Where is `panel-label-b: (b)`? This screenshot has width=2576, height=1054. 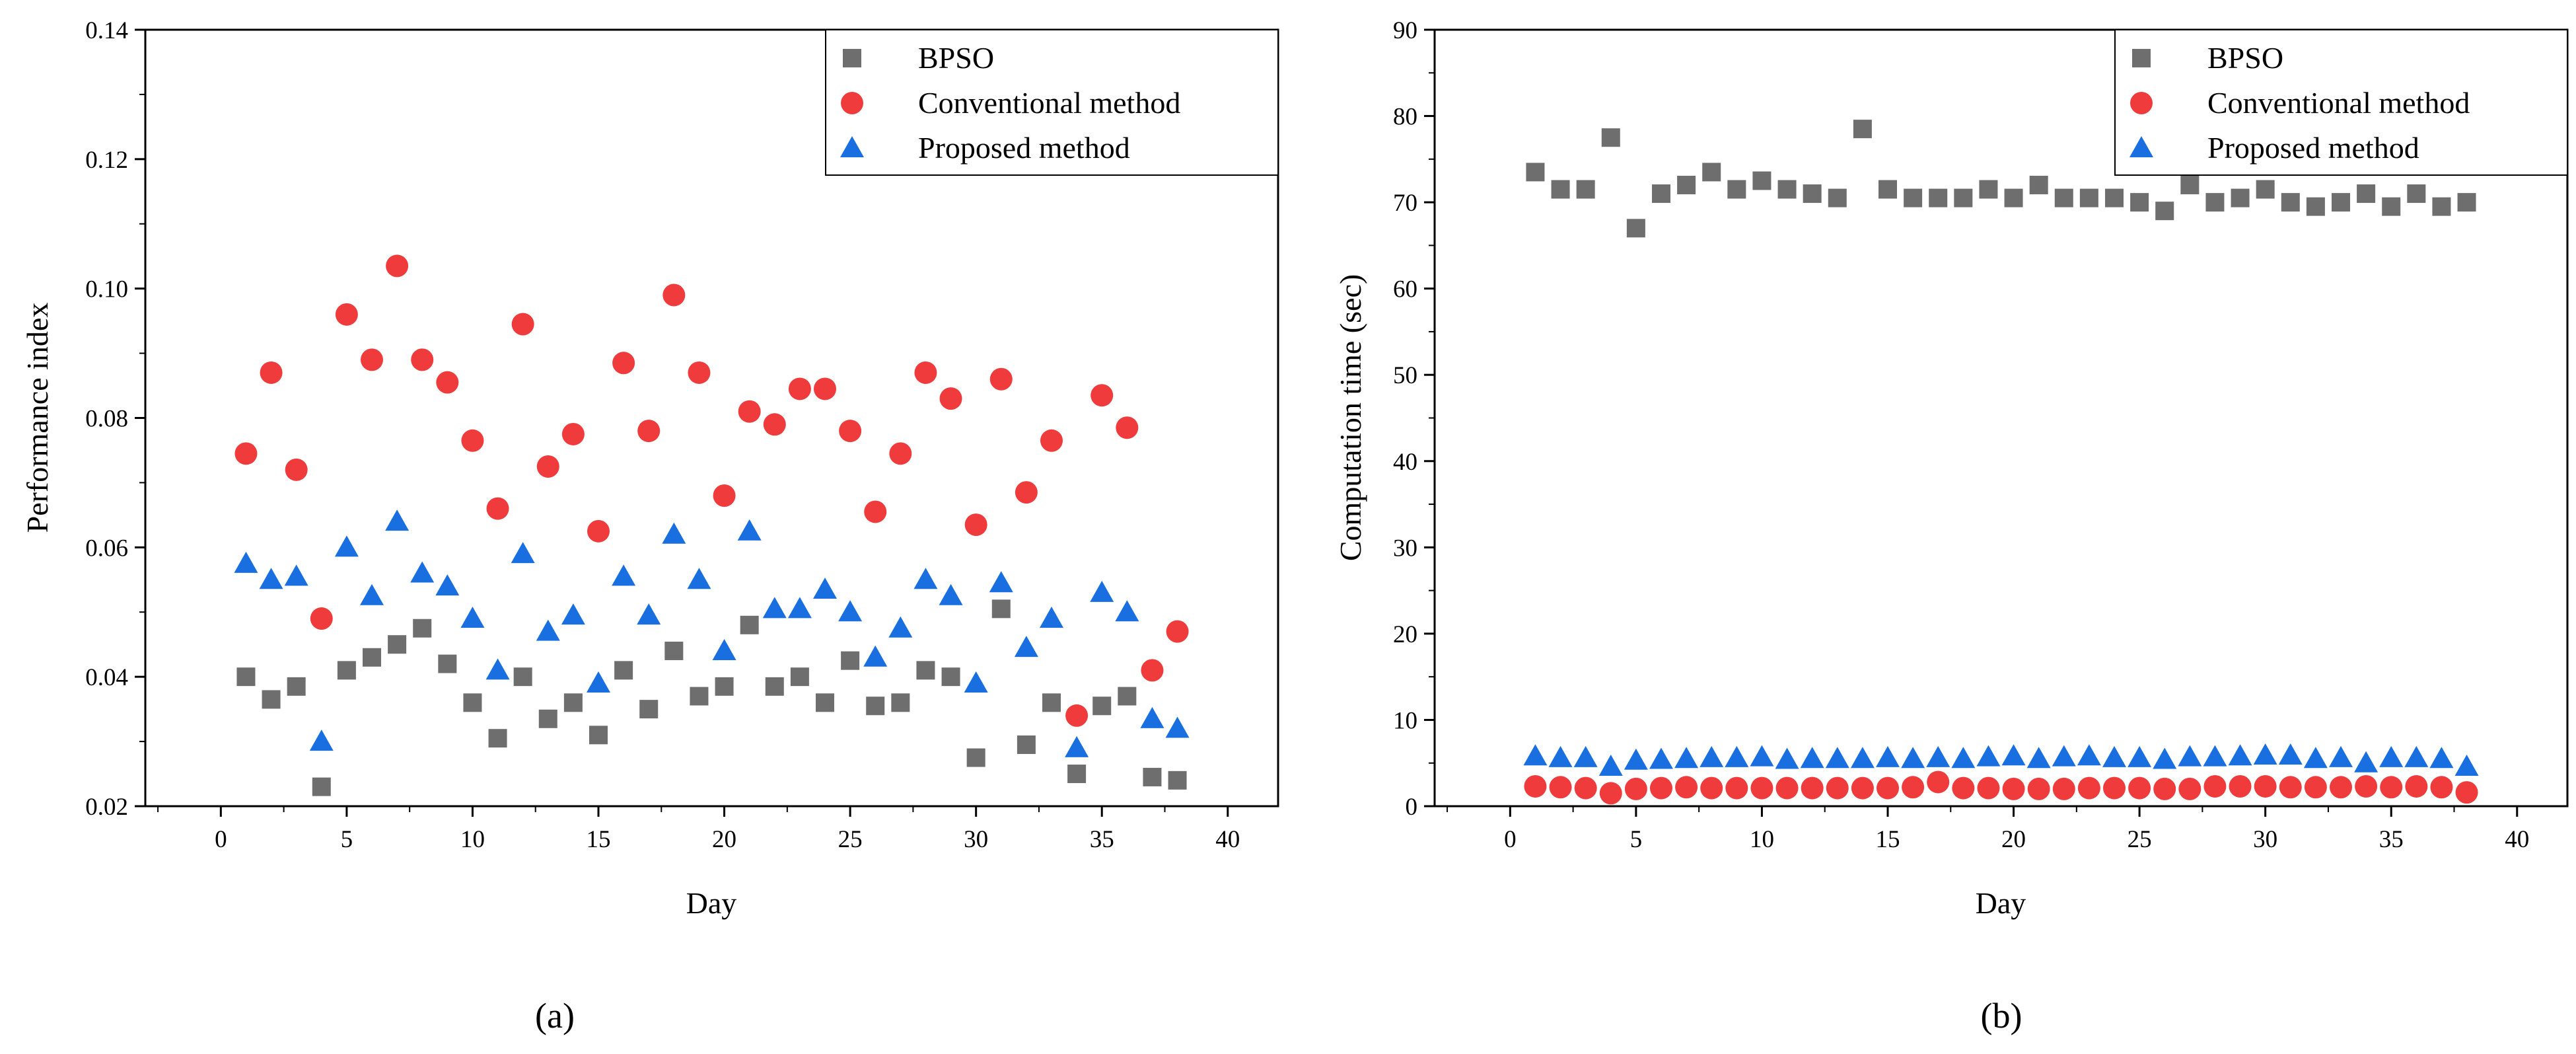
panel-label-b: (b) is located at coordinates (2002, 1015).